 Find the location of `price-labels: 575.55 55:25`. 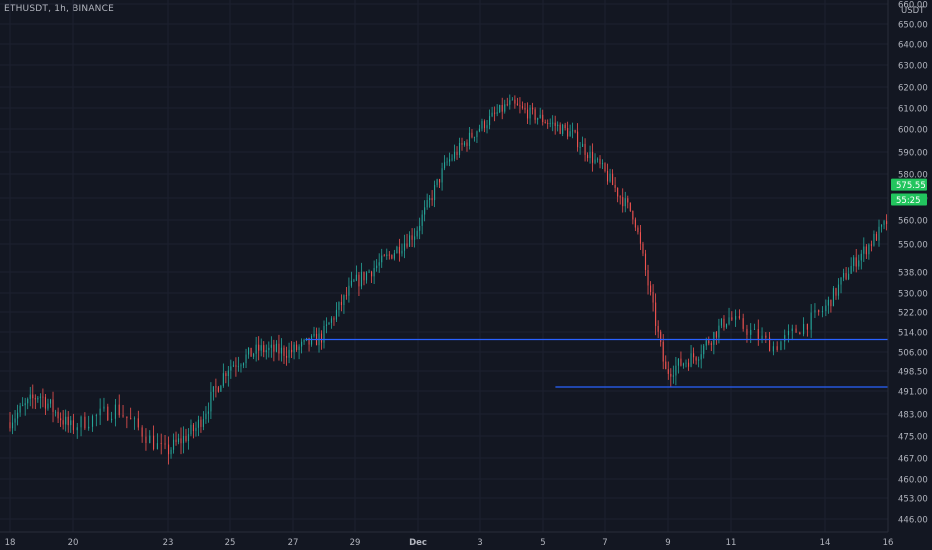

price-labels: 575.55 55:25 is located at coordinates (909, 192).